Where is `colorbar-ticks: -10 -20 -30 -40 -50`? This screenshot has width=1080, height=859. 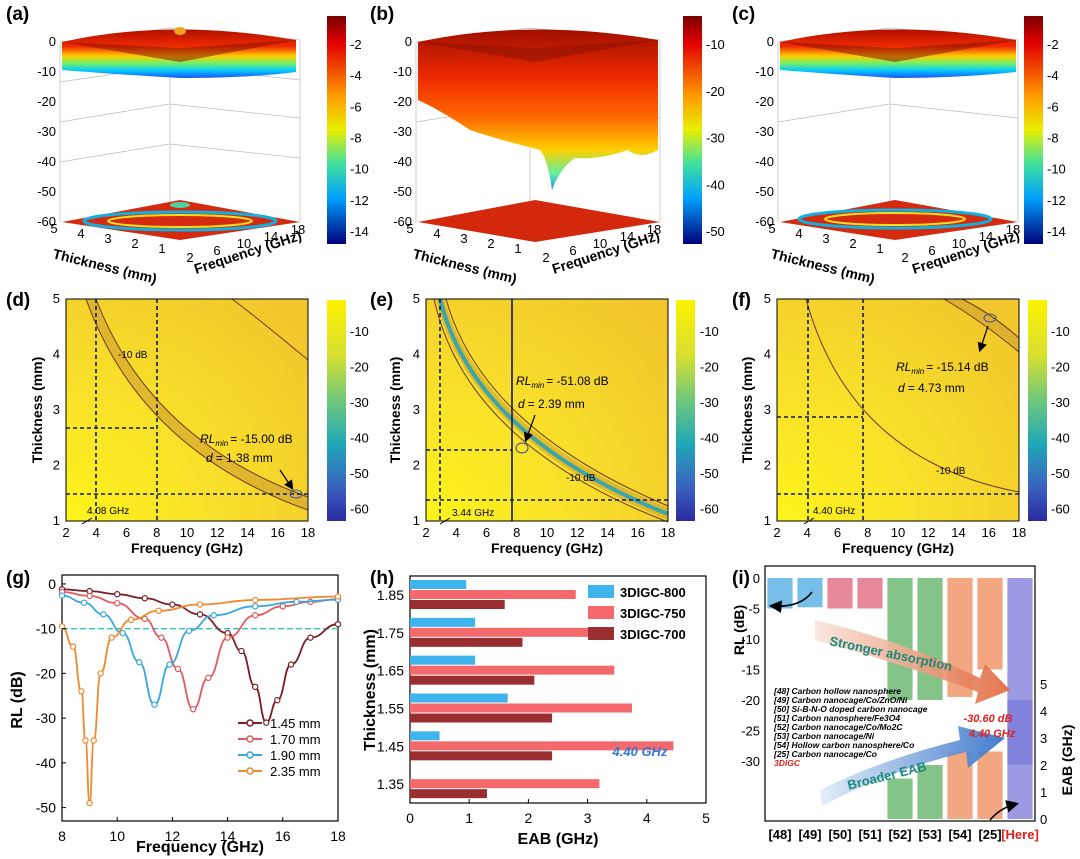
colorbar-ticks: -10 -20 -30 -40 -50 is located at coordinates (715, 138).